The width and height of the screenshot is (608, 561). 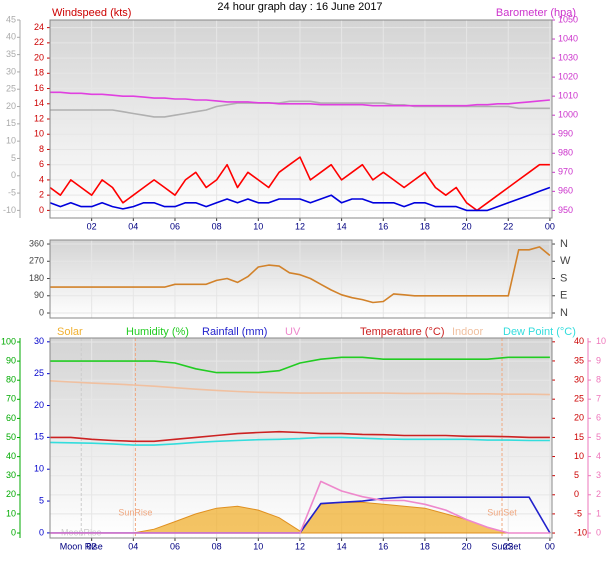 I want to click on plot-frame, so click(x=301, y=279).